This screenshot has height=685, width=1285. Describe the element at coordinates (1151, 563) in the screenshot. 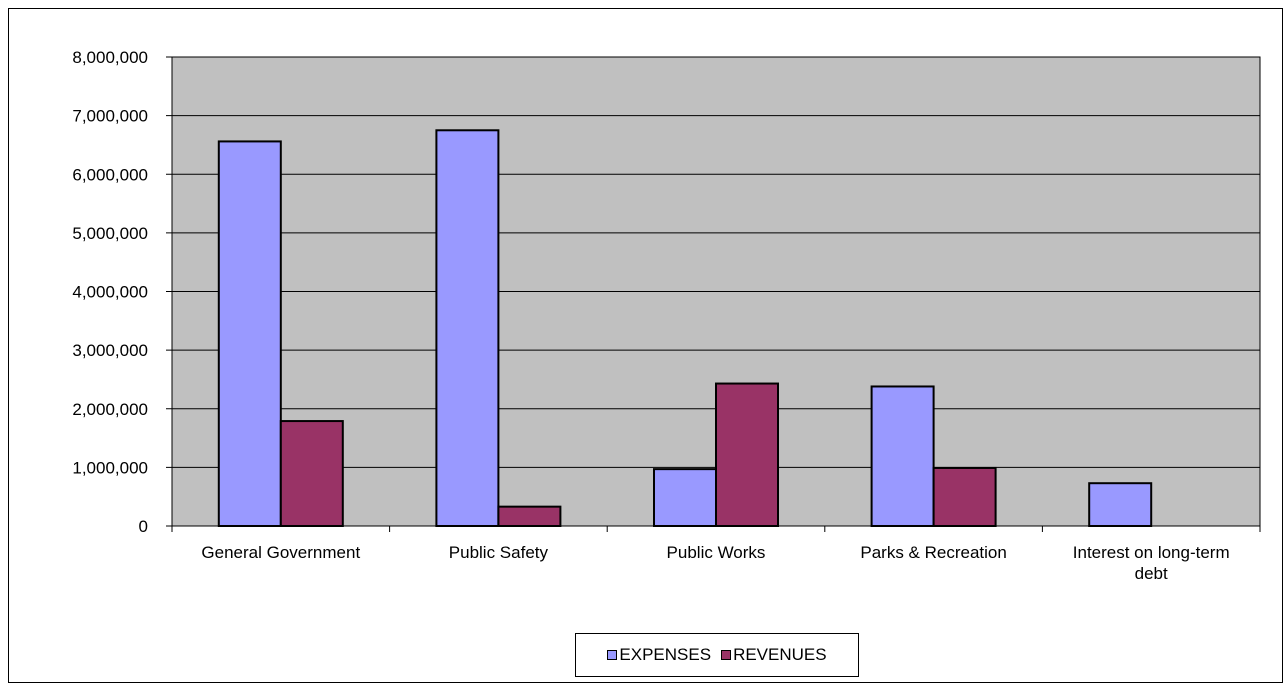

I see `x-tick-label: Interest on long-term debt` at that location.